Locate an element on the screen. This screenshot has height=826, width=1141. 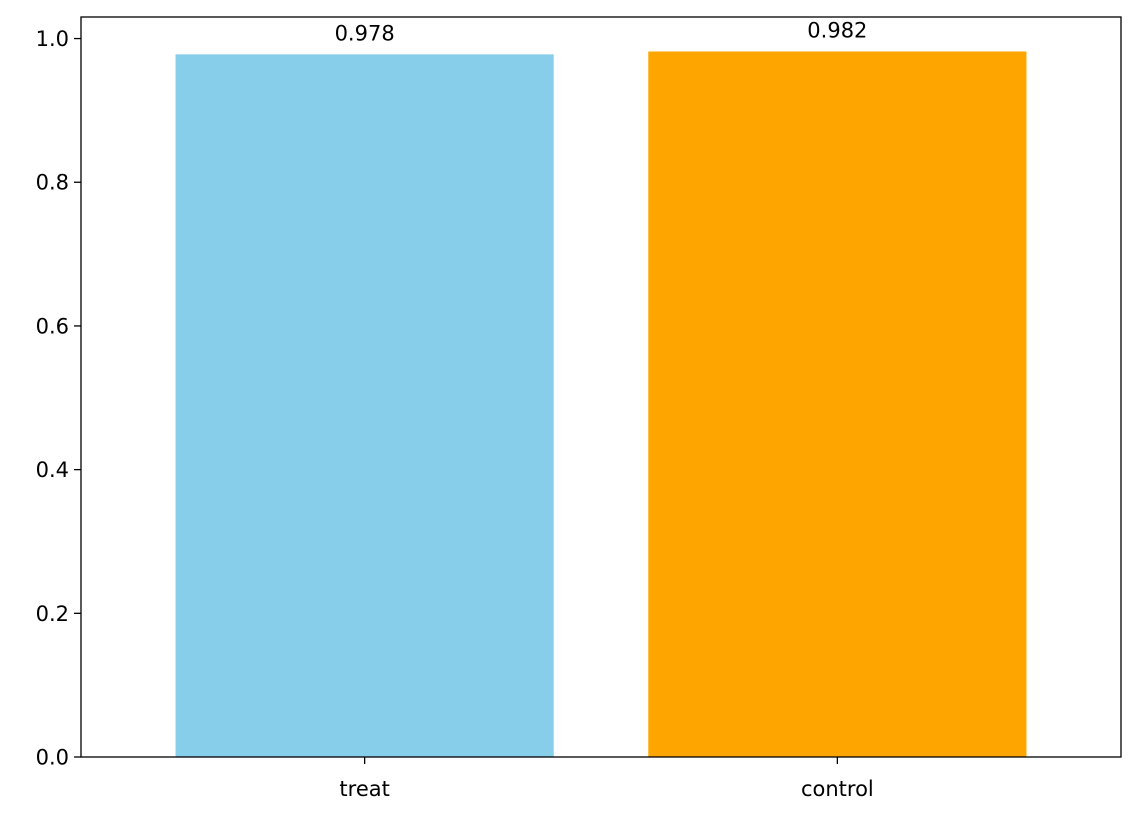
x-tick-label-control: control is located at coordinates (837, 789).